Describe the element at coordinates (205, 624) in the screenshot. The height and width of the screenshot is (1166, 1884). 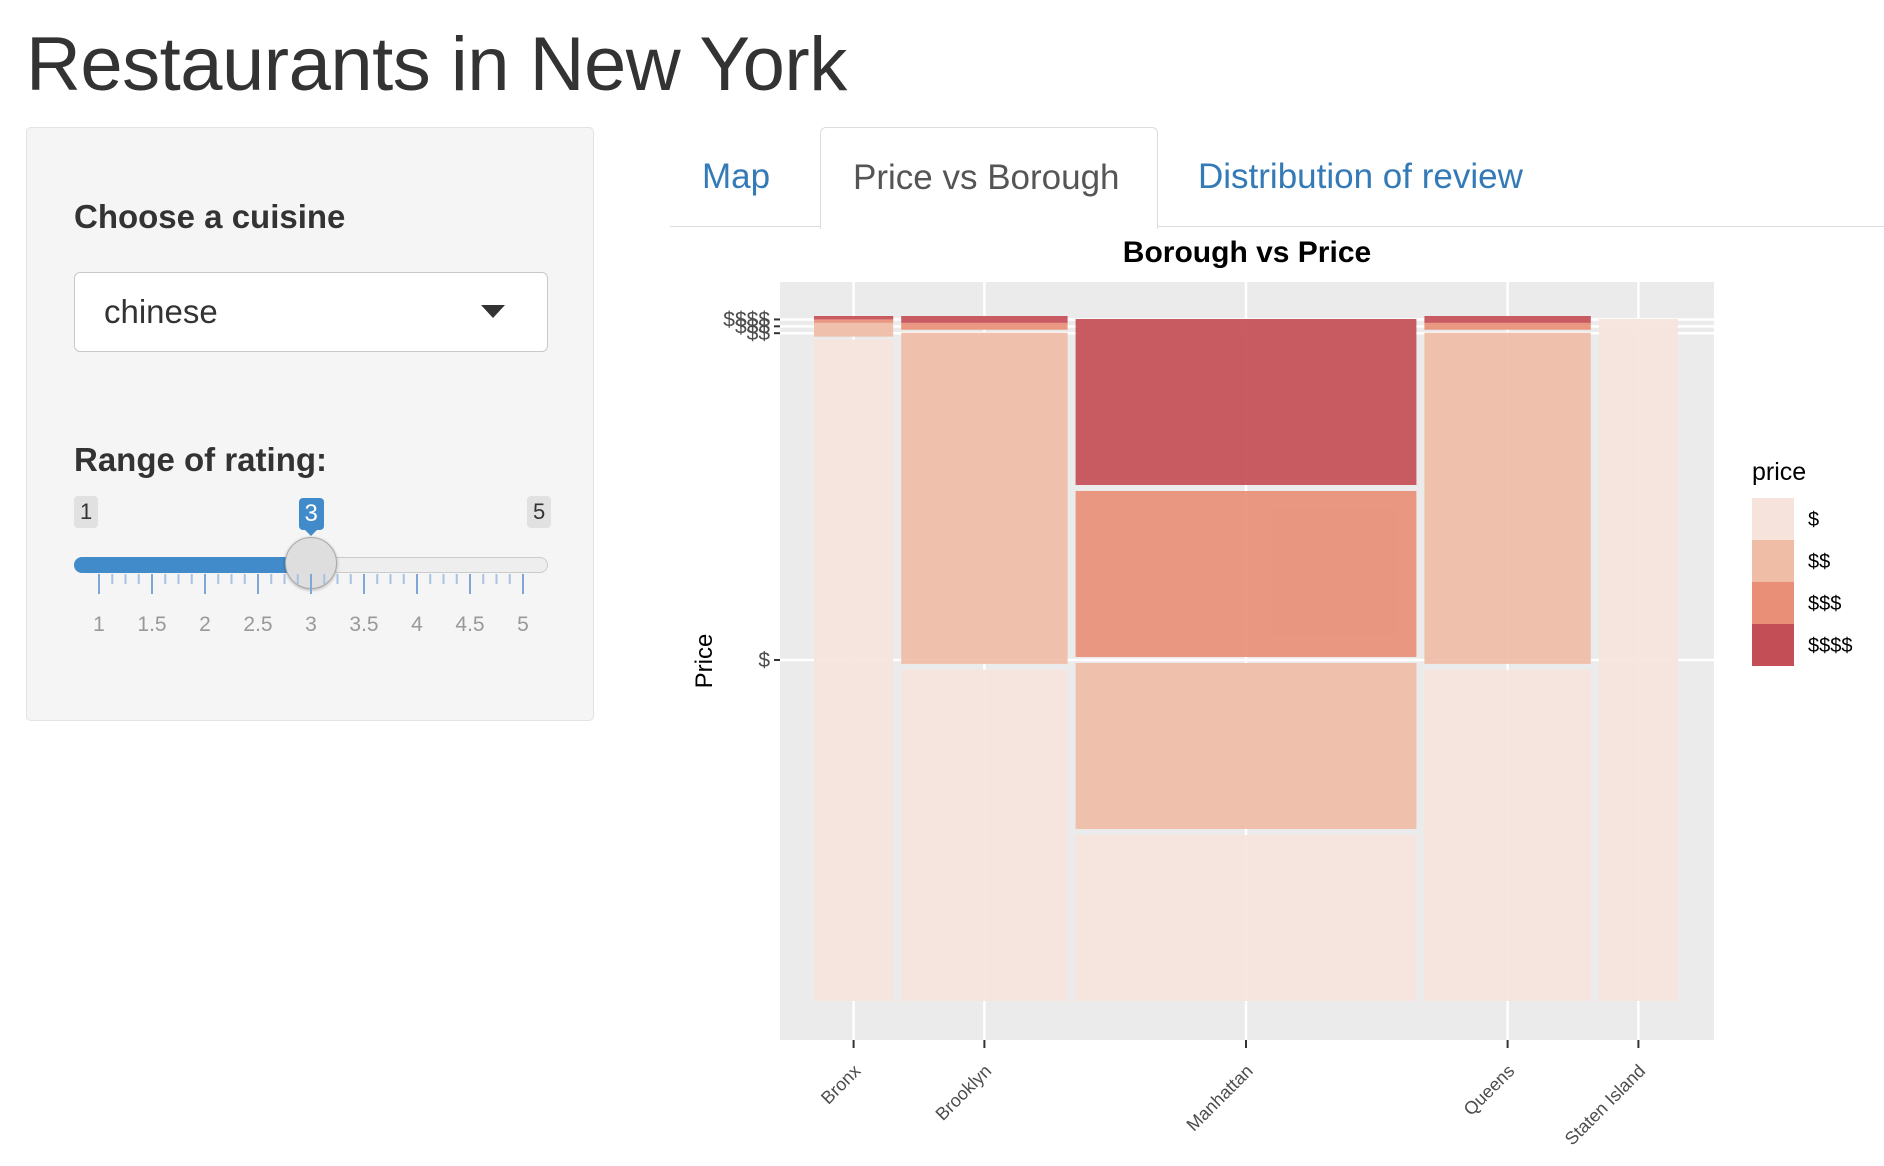
I see `slider-tick-label: 2` at that location.